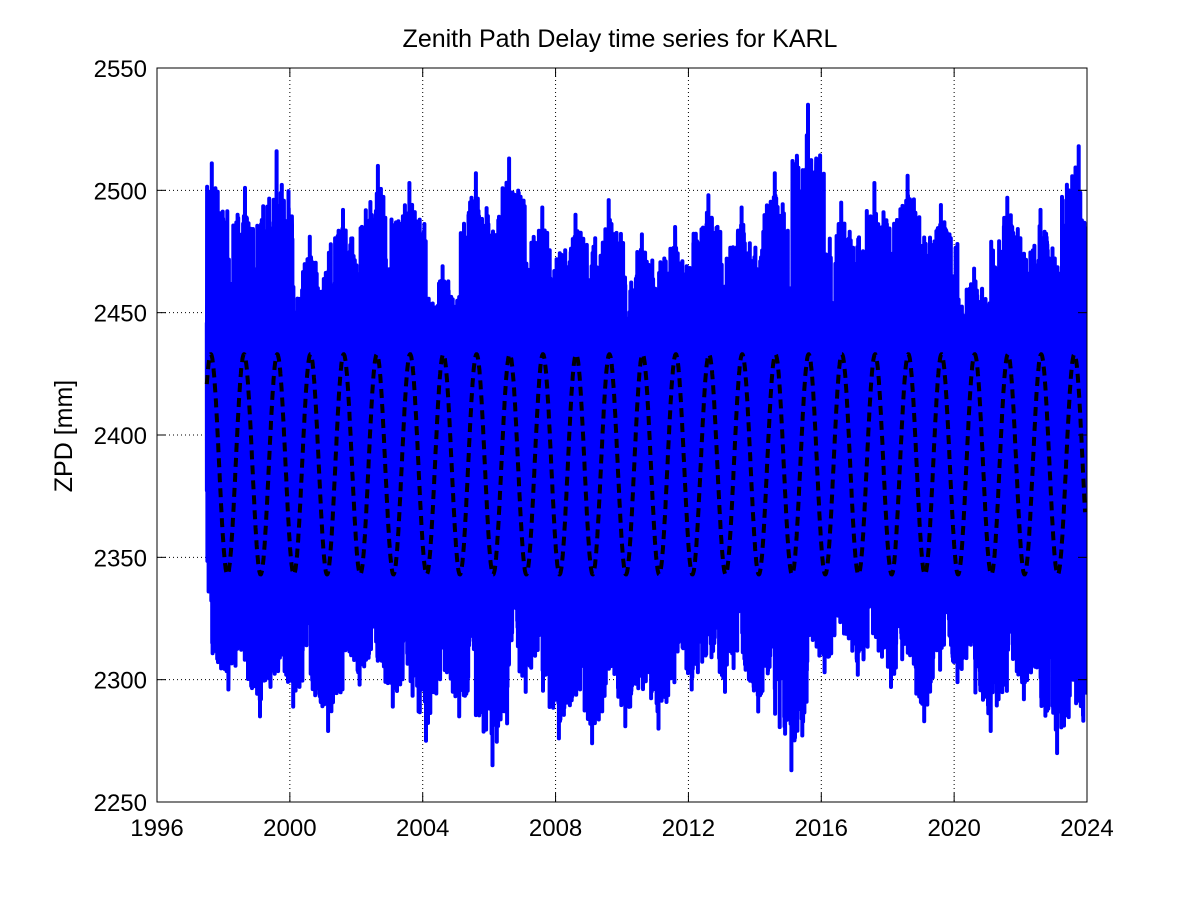 Image resolution: width=1201 pixels, height=906 pixels. I want to click on x-tick-label: 2024, so click(1086, 828).